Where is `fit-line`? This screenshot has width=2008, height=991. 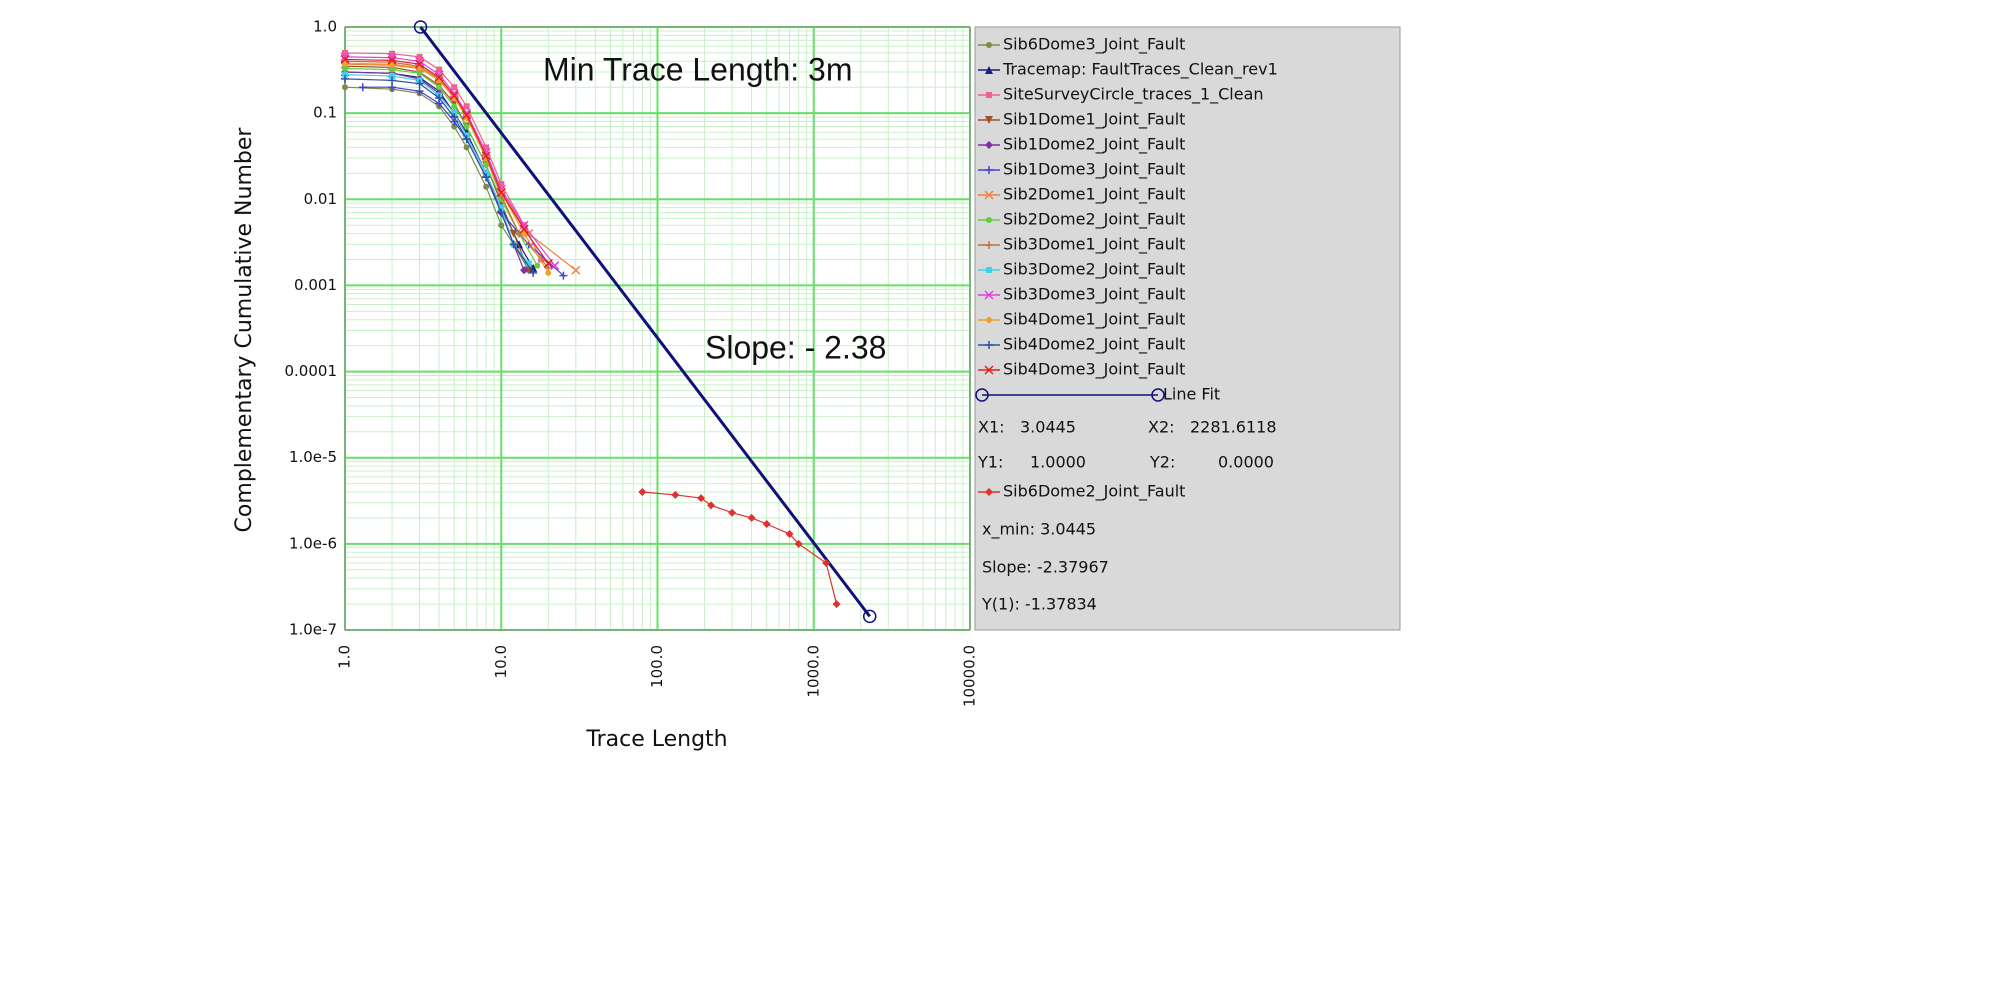 fit-line is located at coordinates (645, 322).